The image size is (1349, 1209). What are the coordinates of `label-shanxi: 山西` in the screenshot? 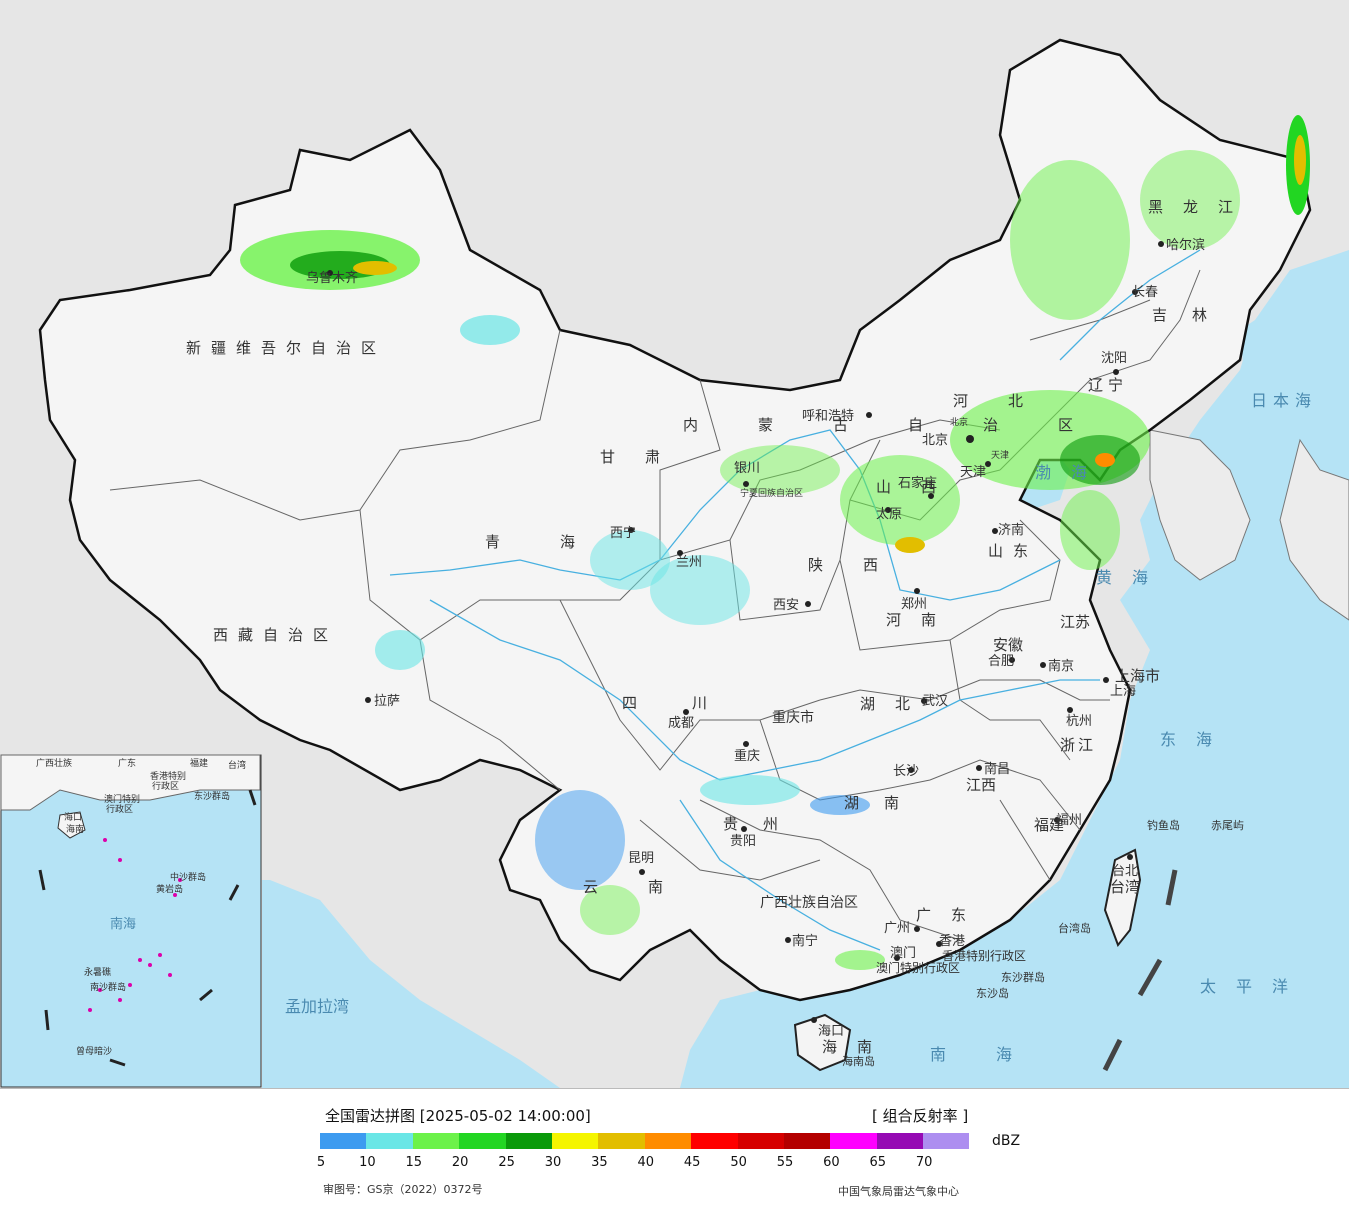 It's located at (921, 487).